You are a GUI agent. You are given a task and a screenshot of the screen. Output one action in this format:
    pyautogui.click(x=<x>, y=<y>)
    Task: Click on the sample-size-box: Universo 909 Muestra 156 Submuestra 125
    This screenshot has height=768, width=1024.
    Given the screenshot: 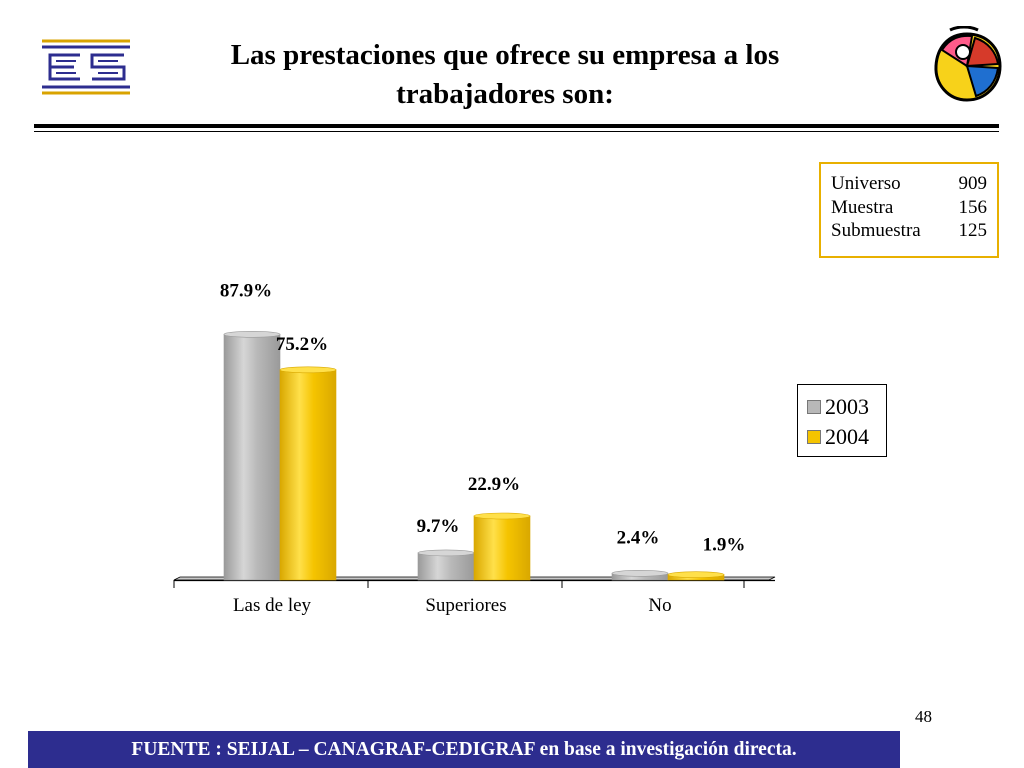 What is the action you would take?
    pyautogui.click(x=909, y=210)
    